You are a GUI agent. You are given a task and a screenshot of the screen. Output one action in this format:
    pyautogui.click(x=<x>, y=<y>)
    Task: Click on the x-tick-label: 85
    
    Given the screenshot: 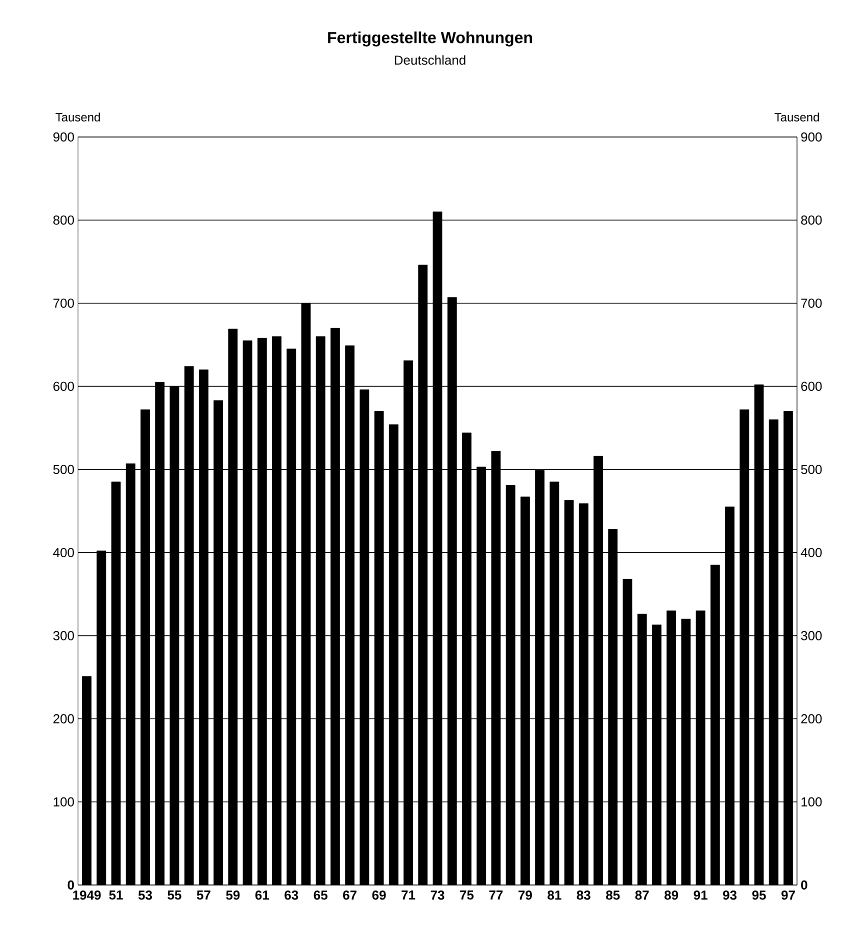 What is the action you would take?
    pyautogui.click(x=613, y=895)
    